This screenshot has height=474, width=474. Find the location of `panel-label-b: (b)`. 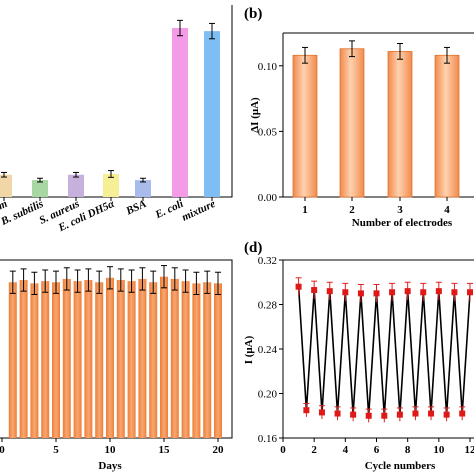

panel-label-b: (b) is located at coordinates (253, 14).